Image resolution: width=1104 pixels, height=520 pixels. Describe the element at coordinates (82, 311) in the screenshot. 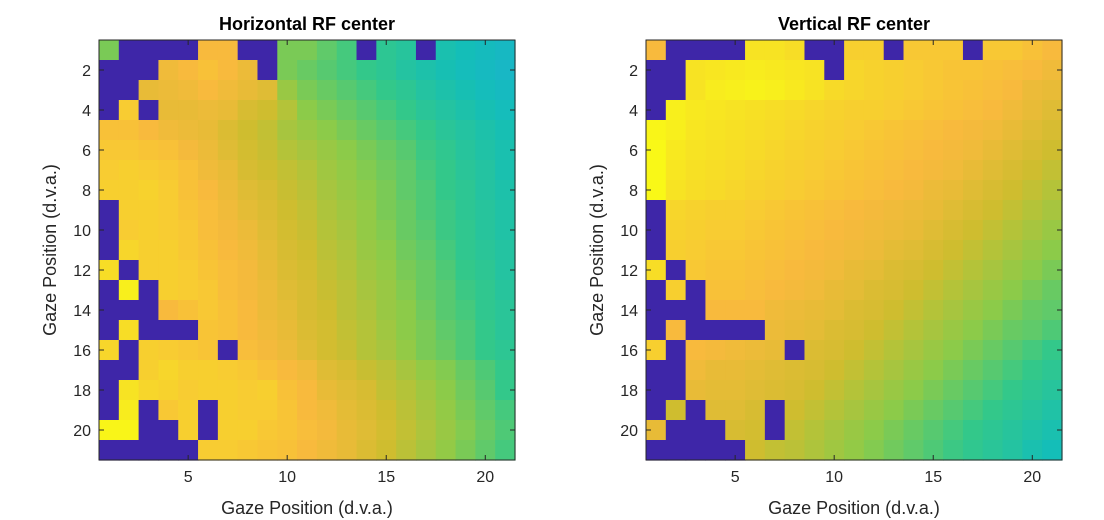

I see `y-tick-label: 14` at that location.